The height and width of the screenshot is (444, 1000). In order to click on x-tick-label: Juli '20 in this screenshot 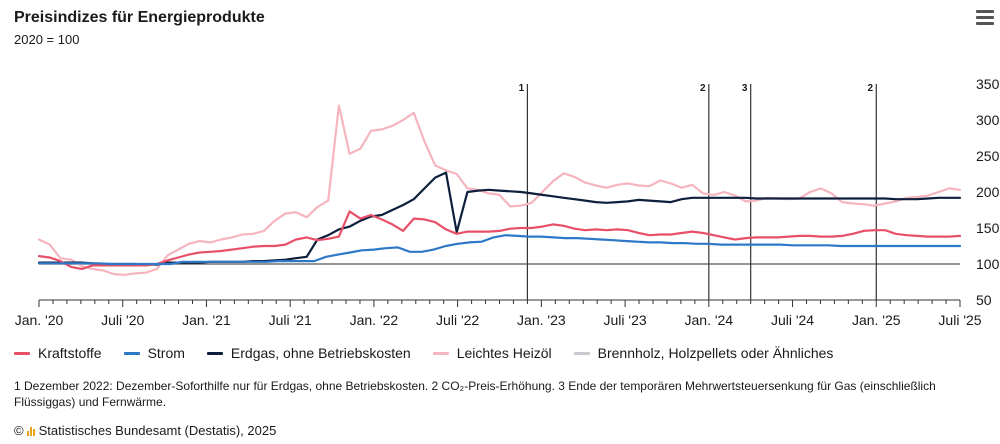, I will do `click(122, 320)`.